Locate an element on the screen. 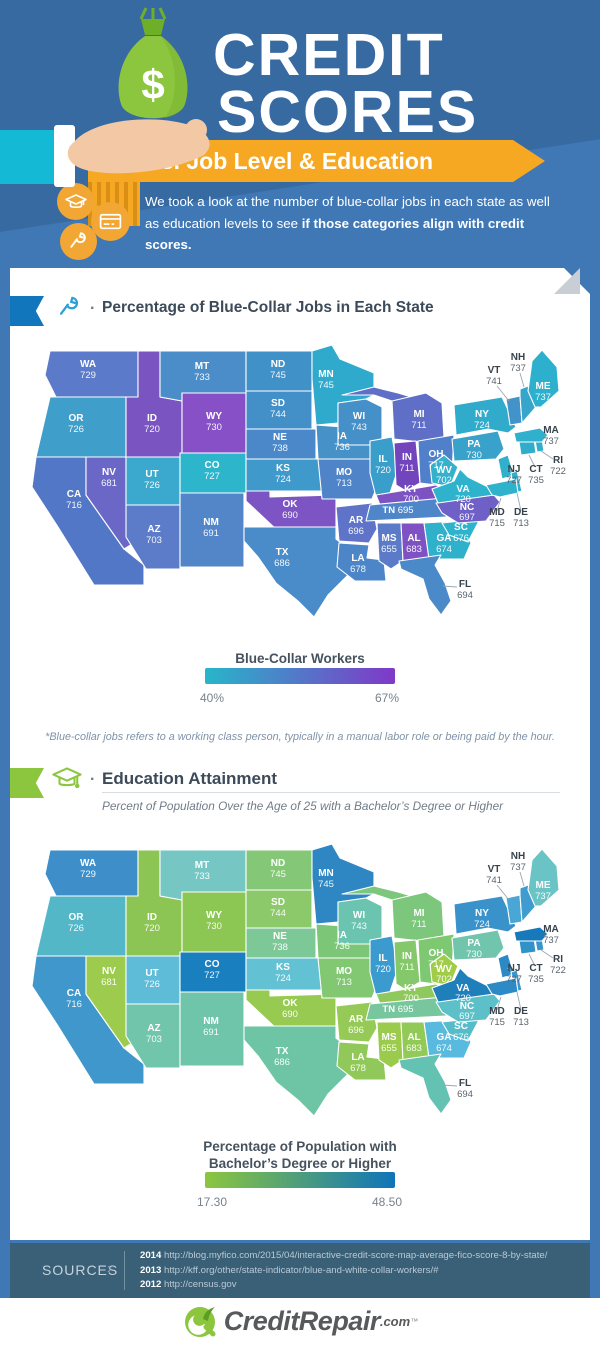  state-abbr-SD: SD is located at coordinates (278, 403).